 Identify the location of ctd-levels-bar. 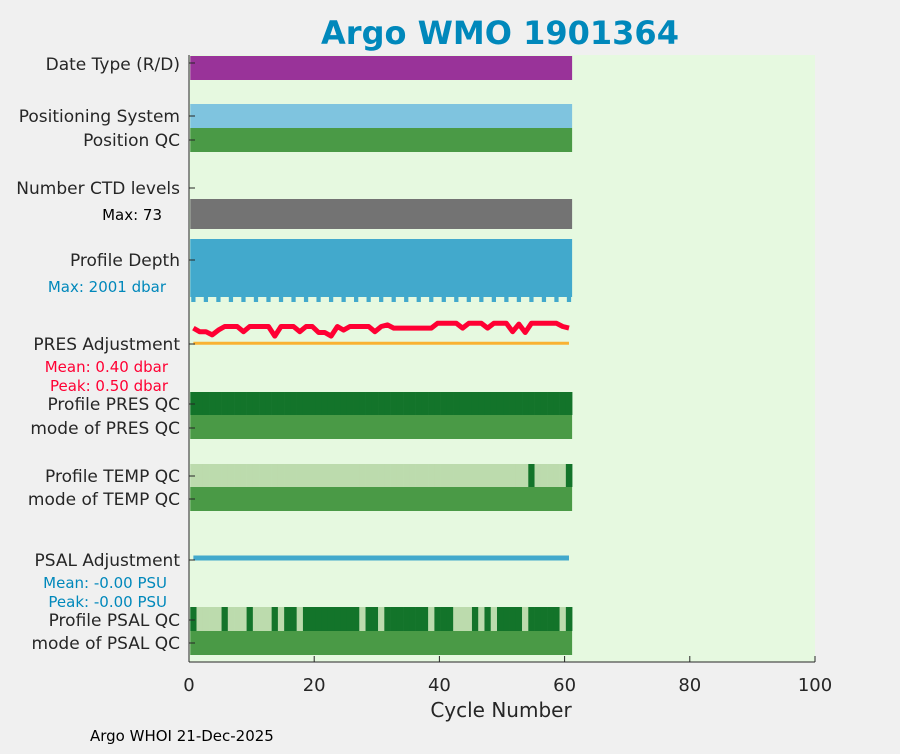
(381, 214).